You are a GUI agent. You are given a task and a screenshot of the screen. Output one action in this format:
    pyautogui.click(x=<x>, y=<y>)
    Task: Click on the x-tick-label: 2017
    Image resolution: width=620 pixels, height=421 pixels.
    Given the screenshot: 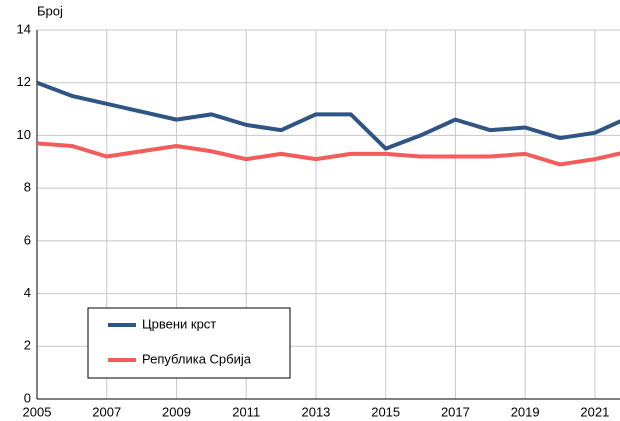 What is the action you would take?
    pyautogui.click(x=455, y=411)
    